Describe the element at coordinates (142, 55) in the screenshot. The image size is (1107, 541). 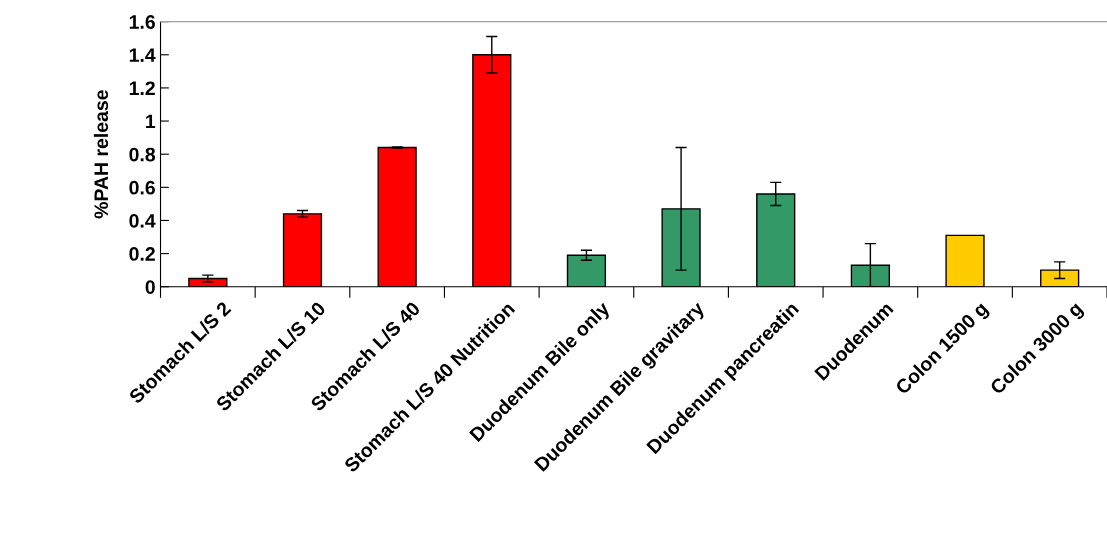
I see `y-tick-label: 1.4` at that location.